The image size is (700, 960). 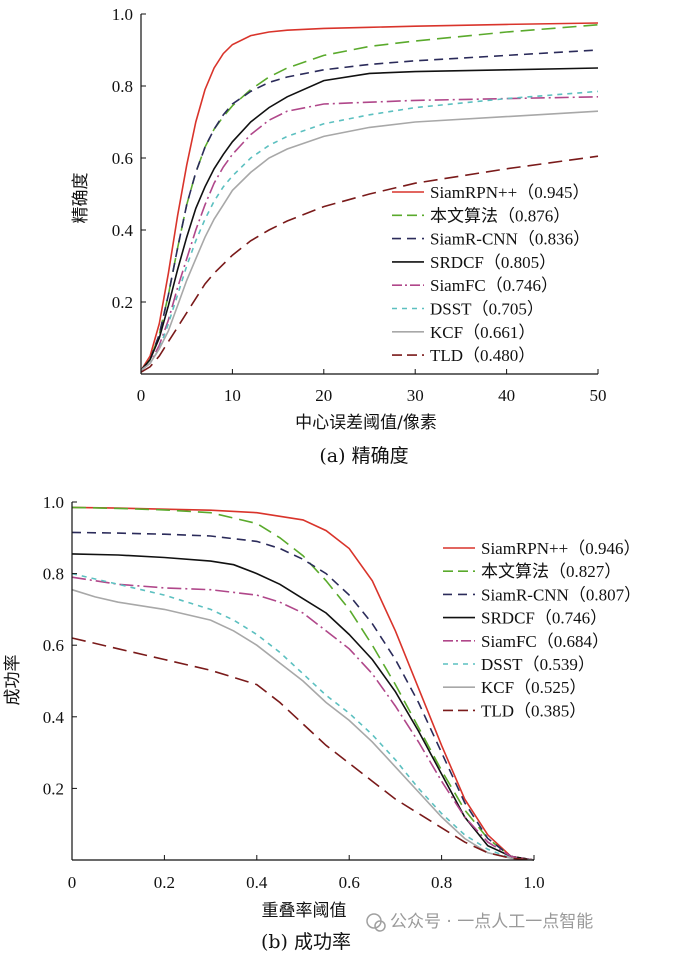 What do you see at coordinates (53, 645) in the screenshot?
I see `y-tick-label: 0.6` at bounding box center [53, 645].